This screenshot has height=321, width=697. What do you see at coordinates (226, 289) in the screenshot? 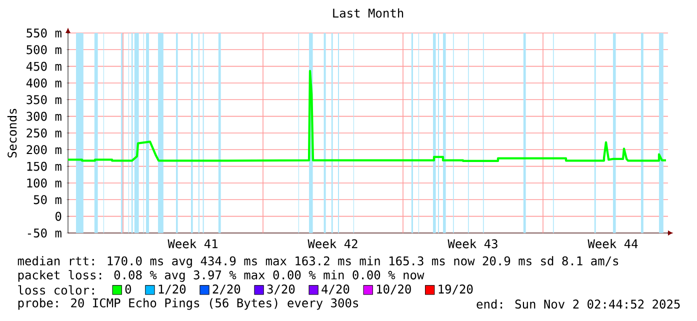
I see `legend-label: 2/20` at bounding box center [226, 289].